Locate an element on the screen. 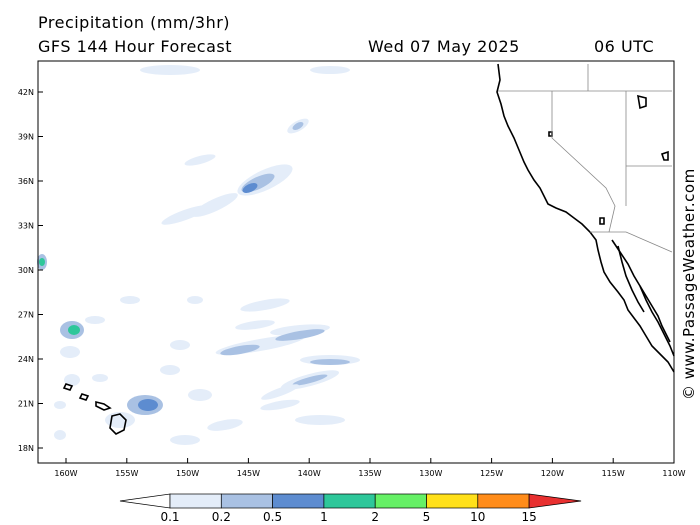 This screenshot has width=700, height=525. lon-label: 160W is located at coordinates (65, 473).